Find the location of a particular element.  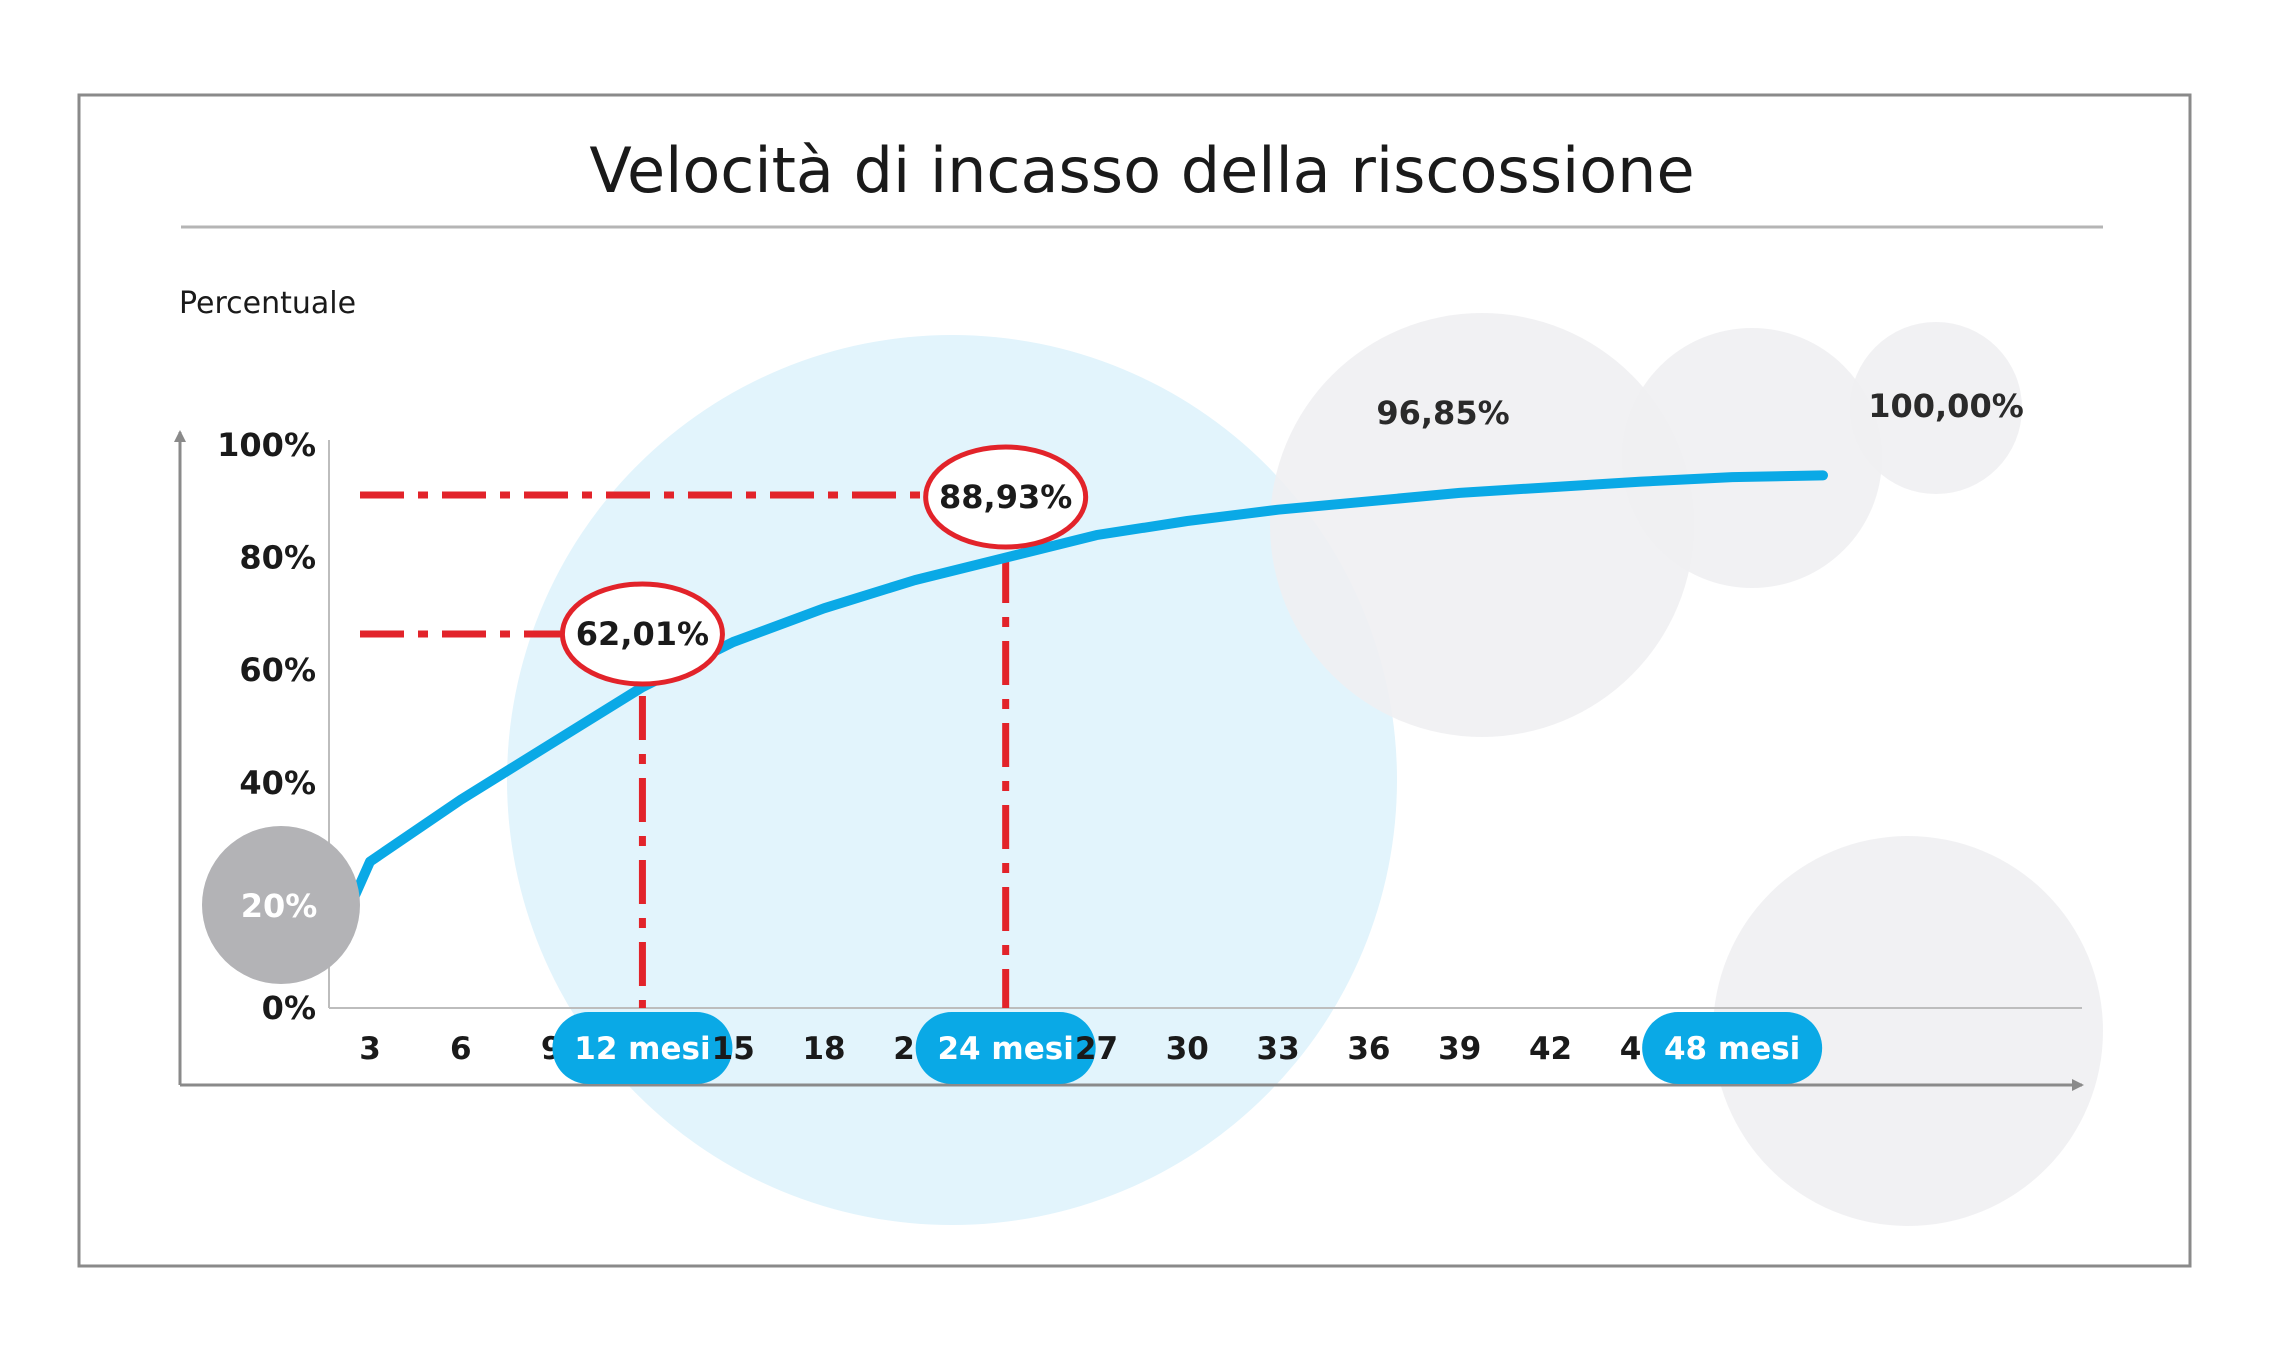

x-tick-label: 24 mesi is located at coordinates (1005, 1049).